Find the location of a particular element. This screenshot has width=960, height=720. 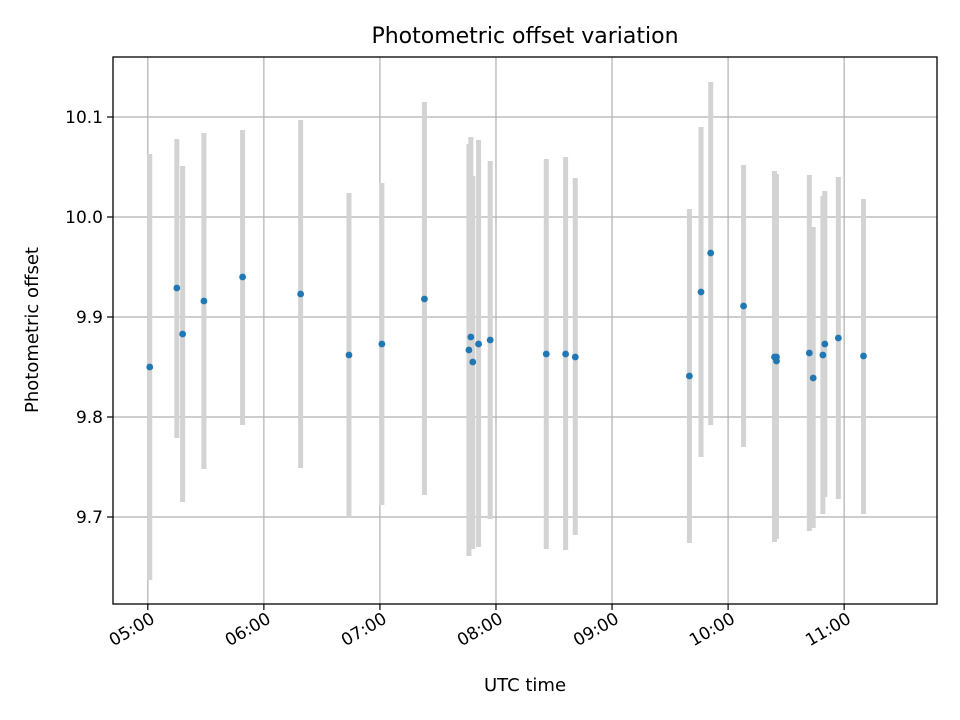

y-tick-label: 10.1 is located at coordinates (84, 118).